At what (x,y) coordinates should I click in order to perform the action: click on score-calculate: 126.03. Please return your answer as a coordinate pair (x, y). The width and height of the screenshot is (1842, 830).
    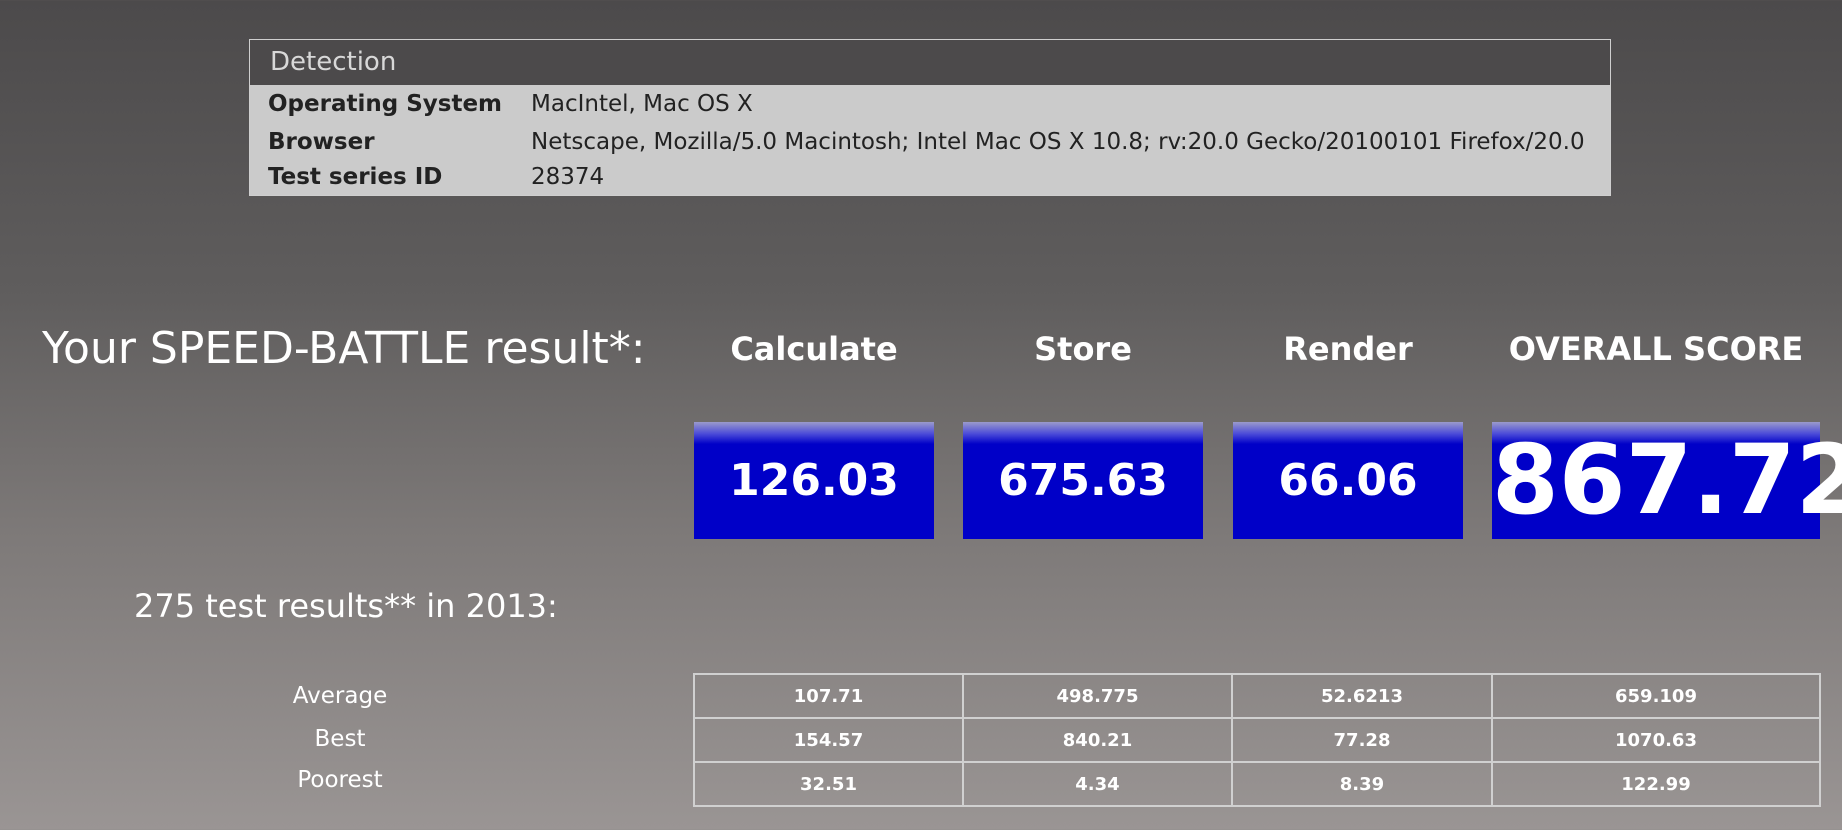
    Looking at the image, I should click on (814, 480).